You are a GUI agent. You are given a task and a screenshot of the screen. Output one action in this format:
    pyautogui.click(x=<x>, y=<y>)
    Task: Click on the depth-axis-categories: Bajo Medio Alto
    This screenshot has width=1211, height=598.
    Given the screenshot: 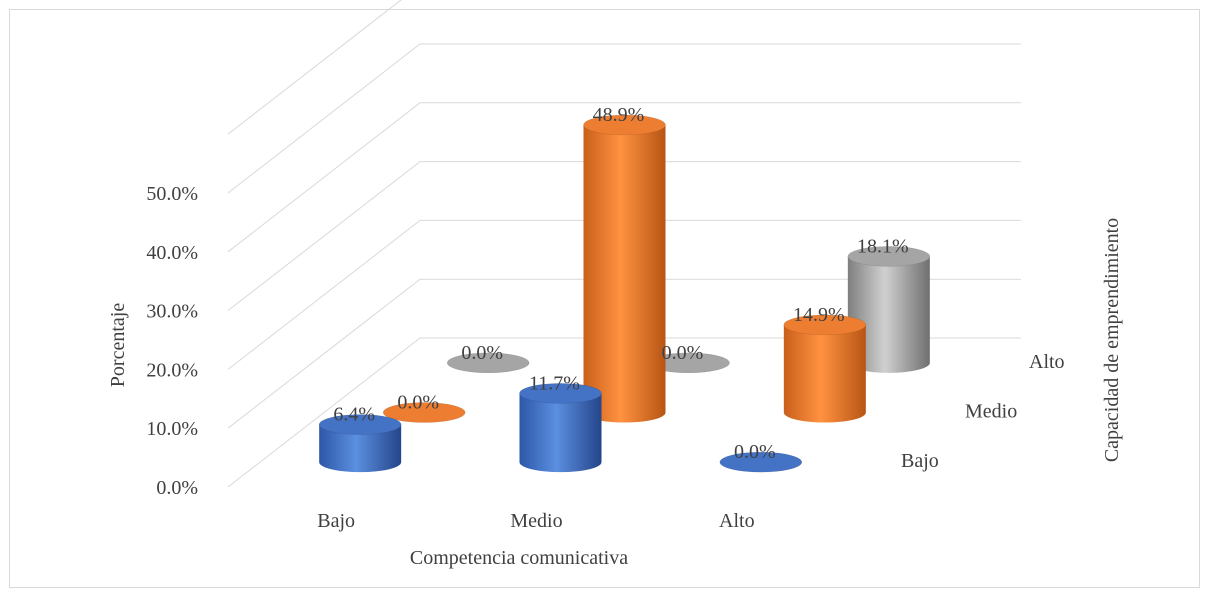 What is the action you would take?
    pyautogui.click(x=983, y=411)
    